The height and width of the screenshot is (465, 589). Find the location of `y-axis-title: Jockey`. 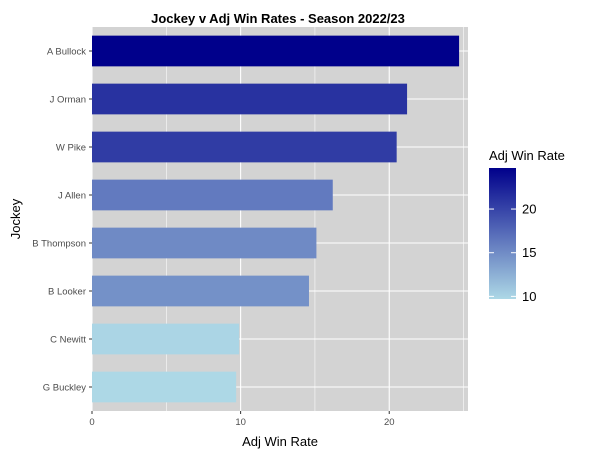

y-axis-title: Jockey is located at coordinates (15, 218).